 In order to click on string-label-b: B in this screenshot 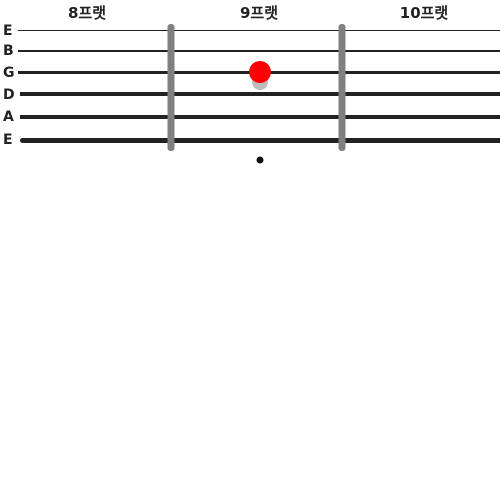, I will do `click(8, 51)`.